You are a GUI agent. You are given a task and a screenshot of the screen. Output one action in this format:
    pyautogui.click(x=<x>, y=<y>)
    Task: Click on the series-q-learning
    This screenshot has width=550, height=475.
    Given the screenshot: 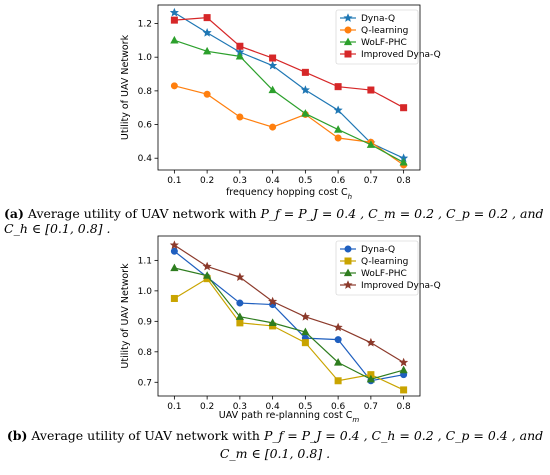 What is the action you would take?
    pyautogui.click(x=289, y=125)
    